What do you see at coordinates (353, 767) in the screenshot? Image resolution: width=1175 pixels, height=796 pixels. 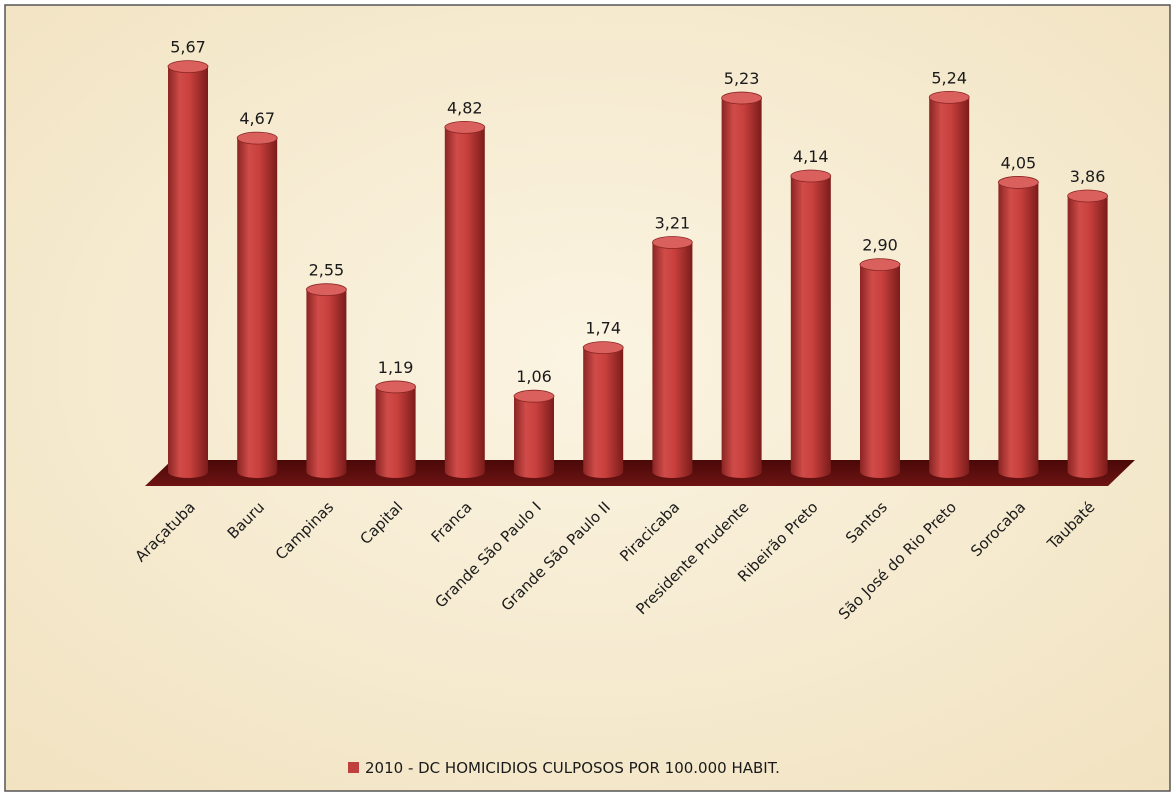 I see `legend-swatch` at bounding box center [353, 767].